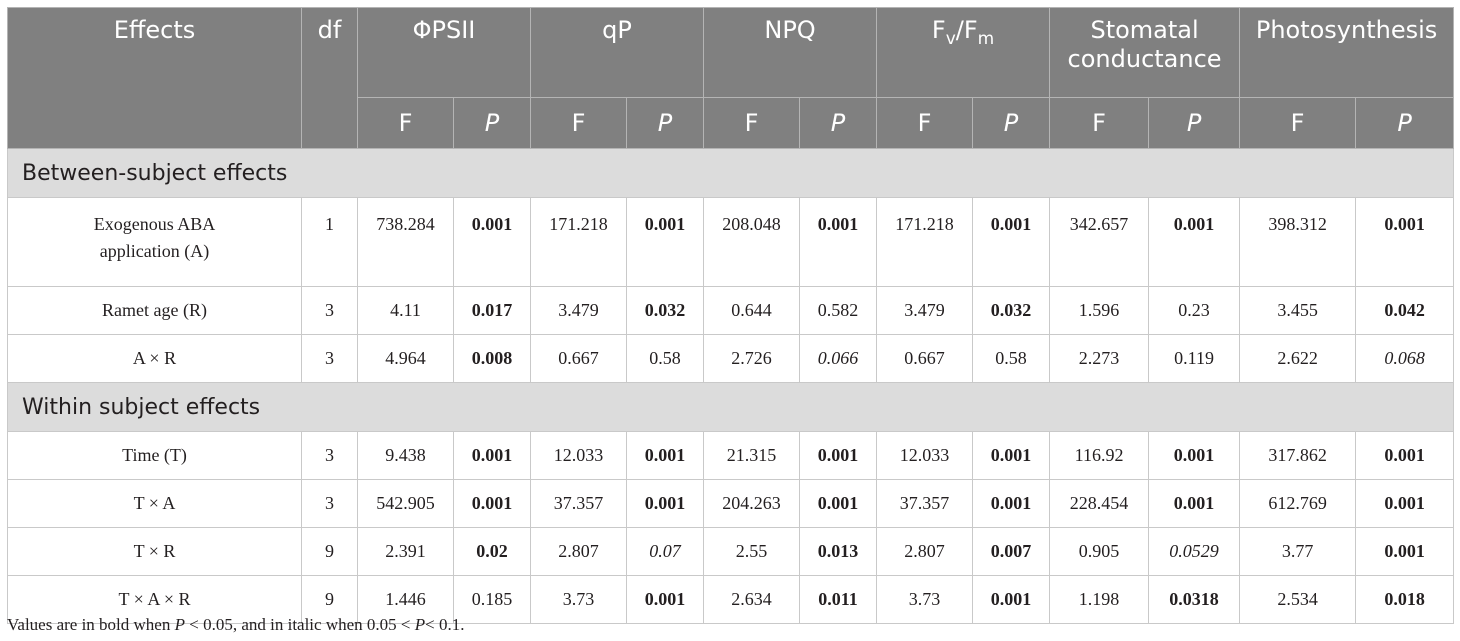  Describe the element at coordinates (1011, 358) in the screenshot. I see `p-value-cell: 0.58` at that location.